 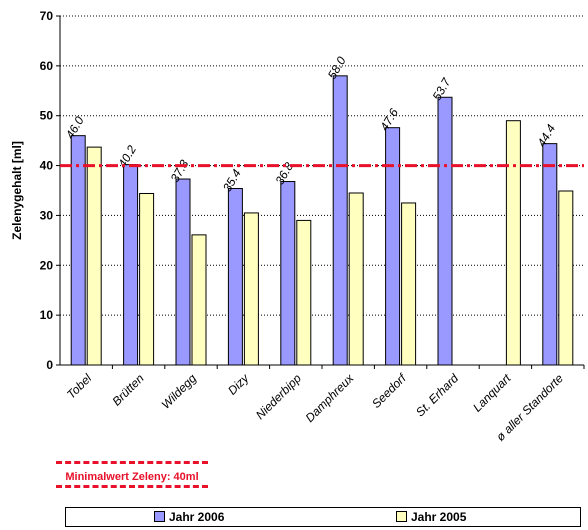 I want to click on y-tick-label: 20, so click(x=47, y=265).